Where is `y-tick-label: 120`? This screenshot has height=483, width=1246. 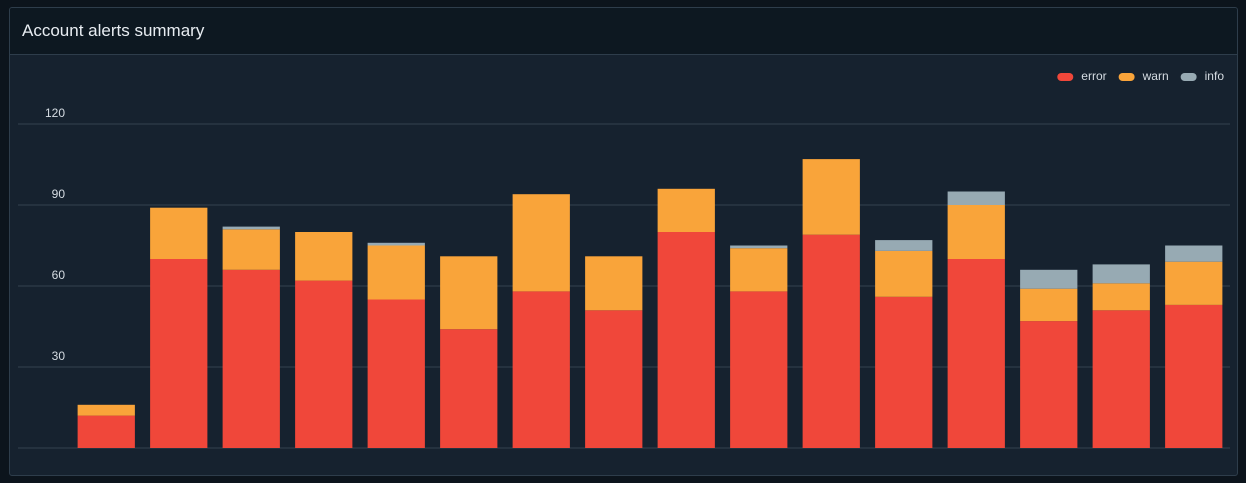
y-tick-label: 120 is located at coordinates (55, 113).